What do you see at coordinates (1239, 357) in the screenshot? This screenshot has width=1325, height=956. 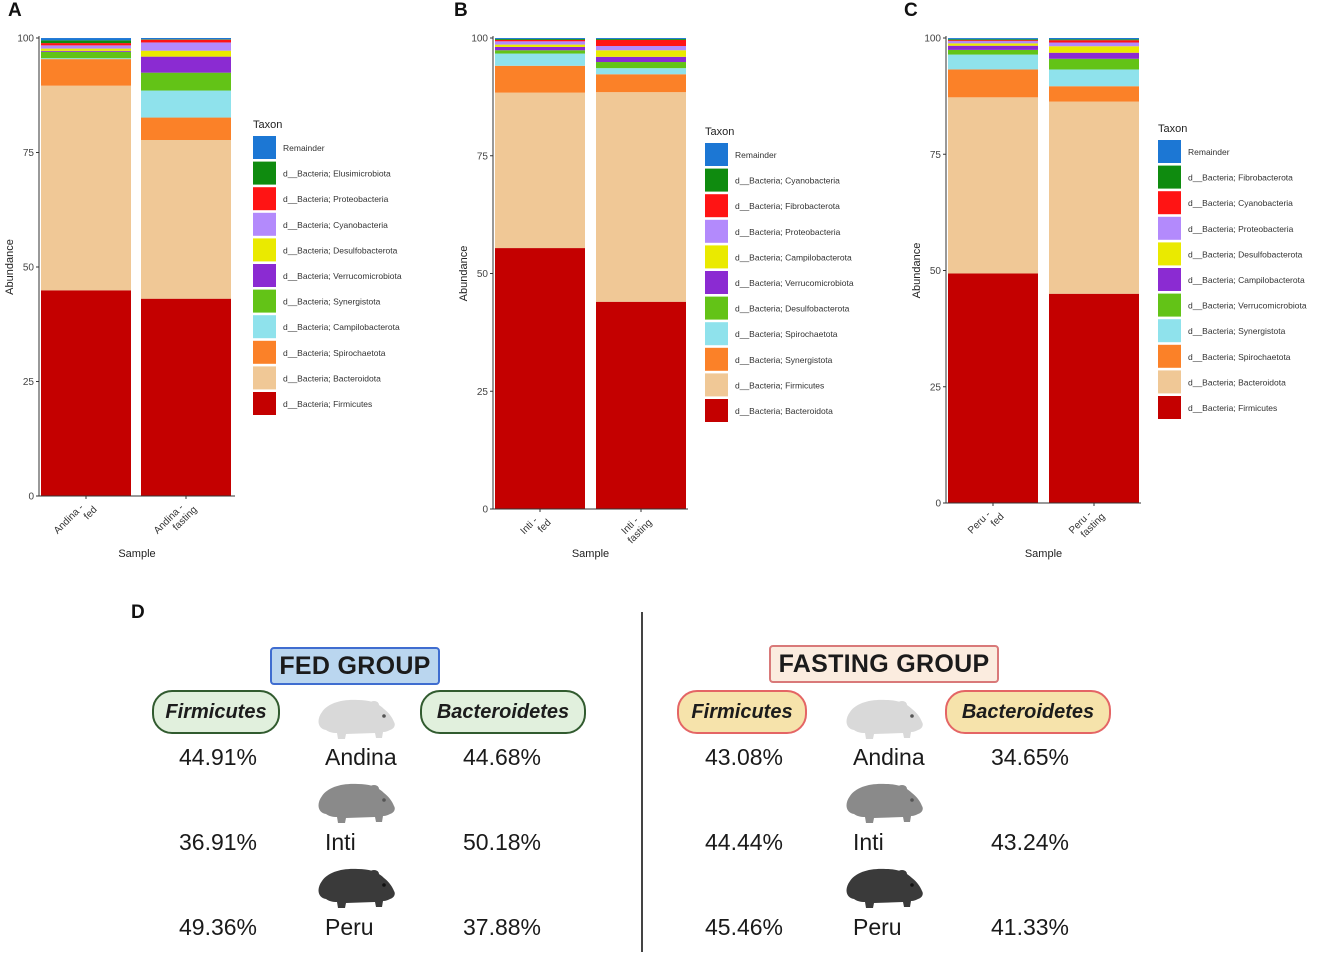 I see `legend-label: d__Bacteria; Spirochaetota` at bounding box center [1239, 357].